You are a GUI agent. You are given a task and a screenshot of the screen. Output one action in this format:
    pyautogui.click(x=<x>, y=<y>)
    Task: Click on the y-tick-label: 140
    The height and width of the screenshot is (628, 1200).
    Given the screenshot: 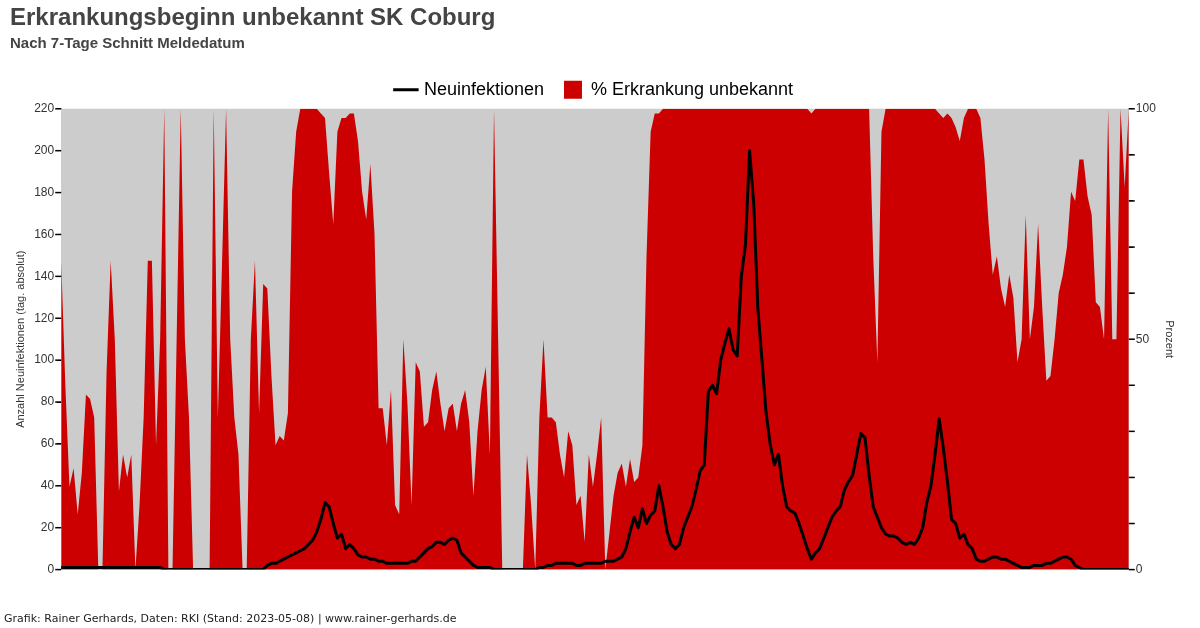 What is the action you would take?
    pyautogui.click(x=44, y=275)
    